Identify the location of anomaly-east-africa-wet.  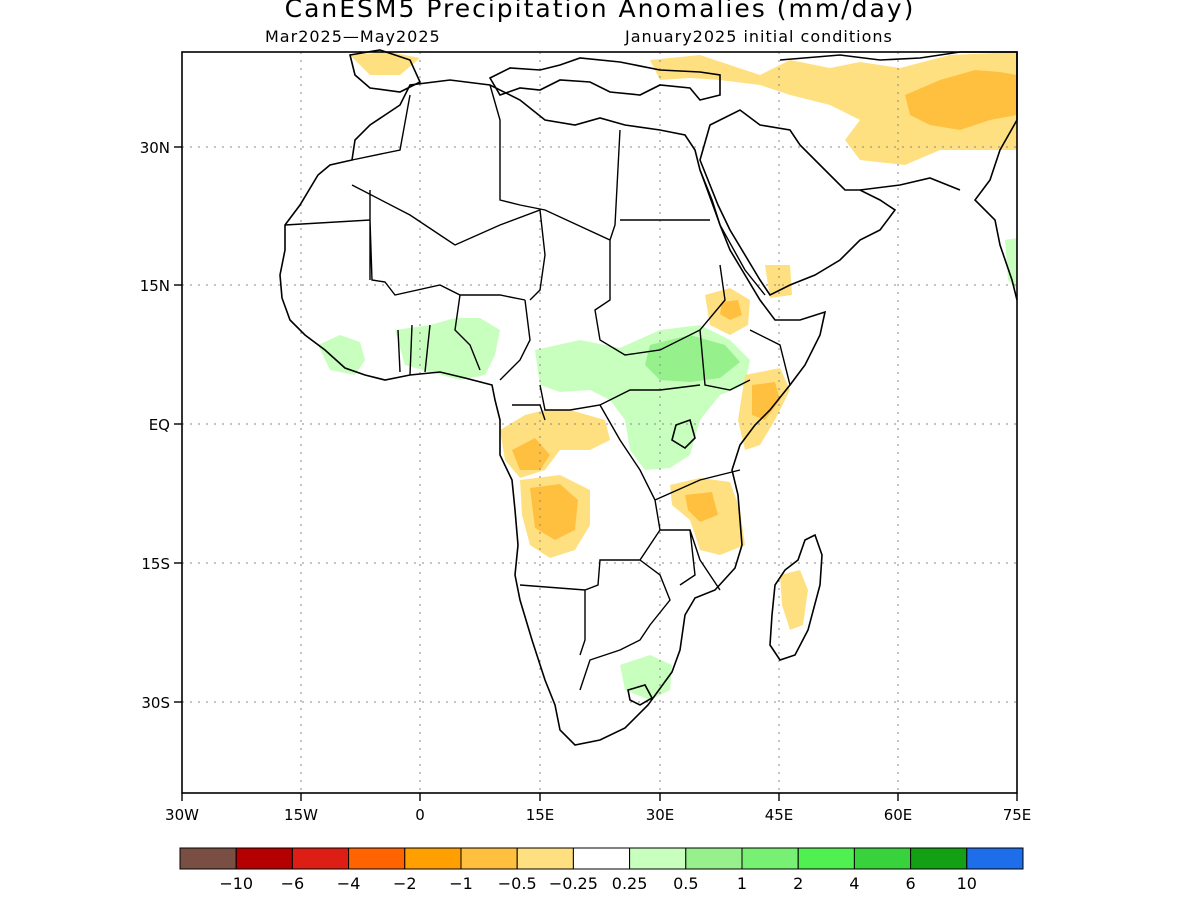
(1011, 264).